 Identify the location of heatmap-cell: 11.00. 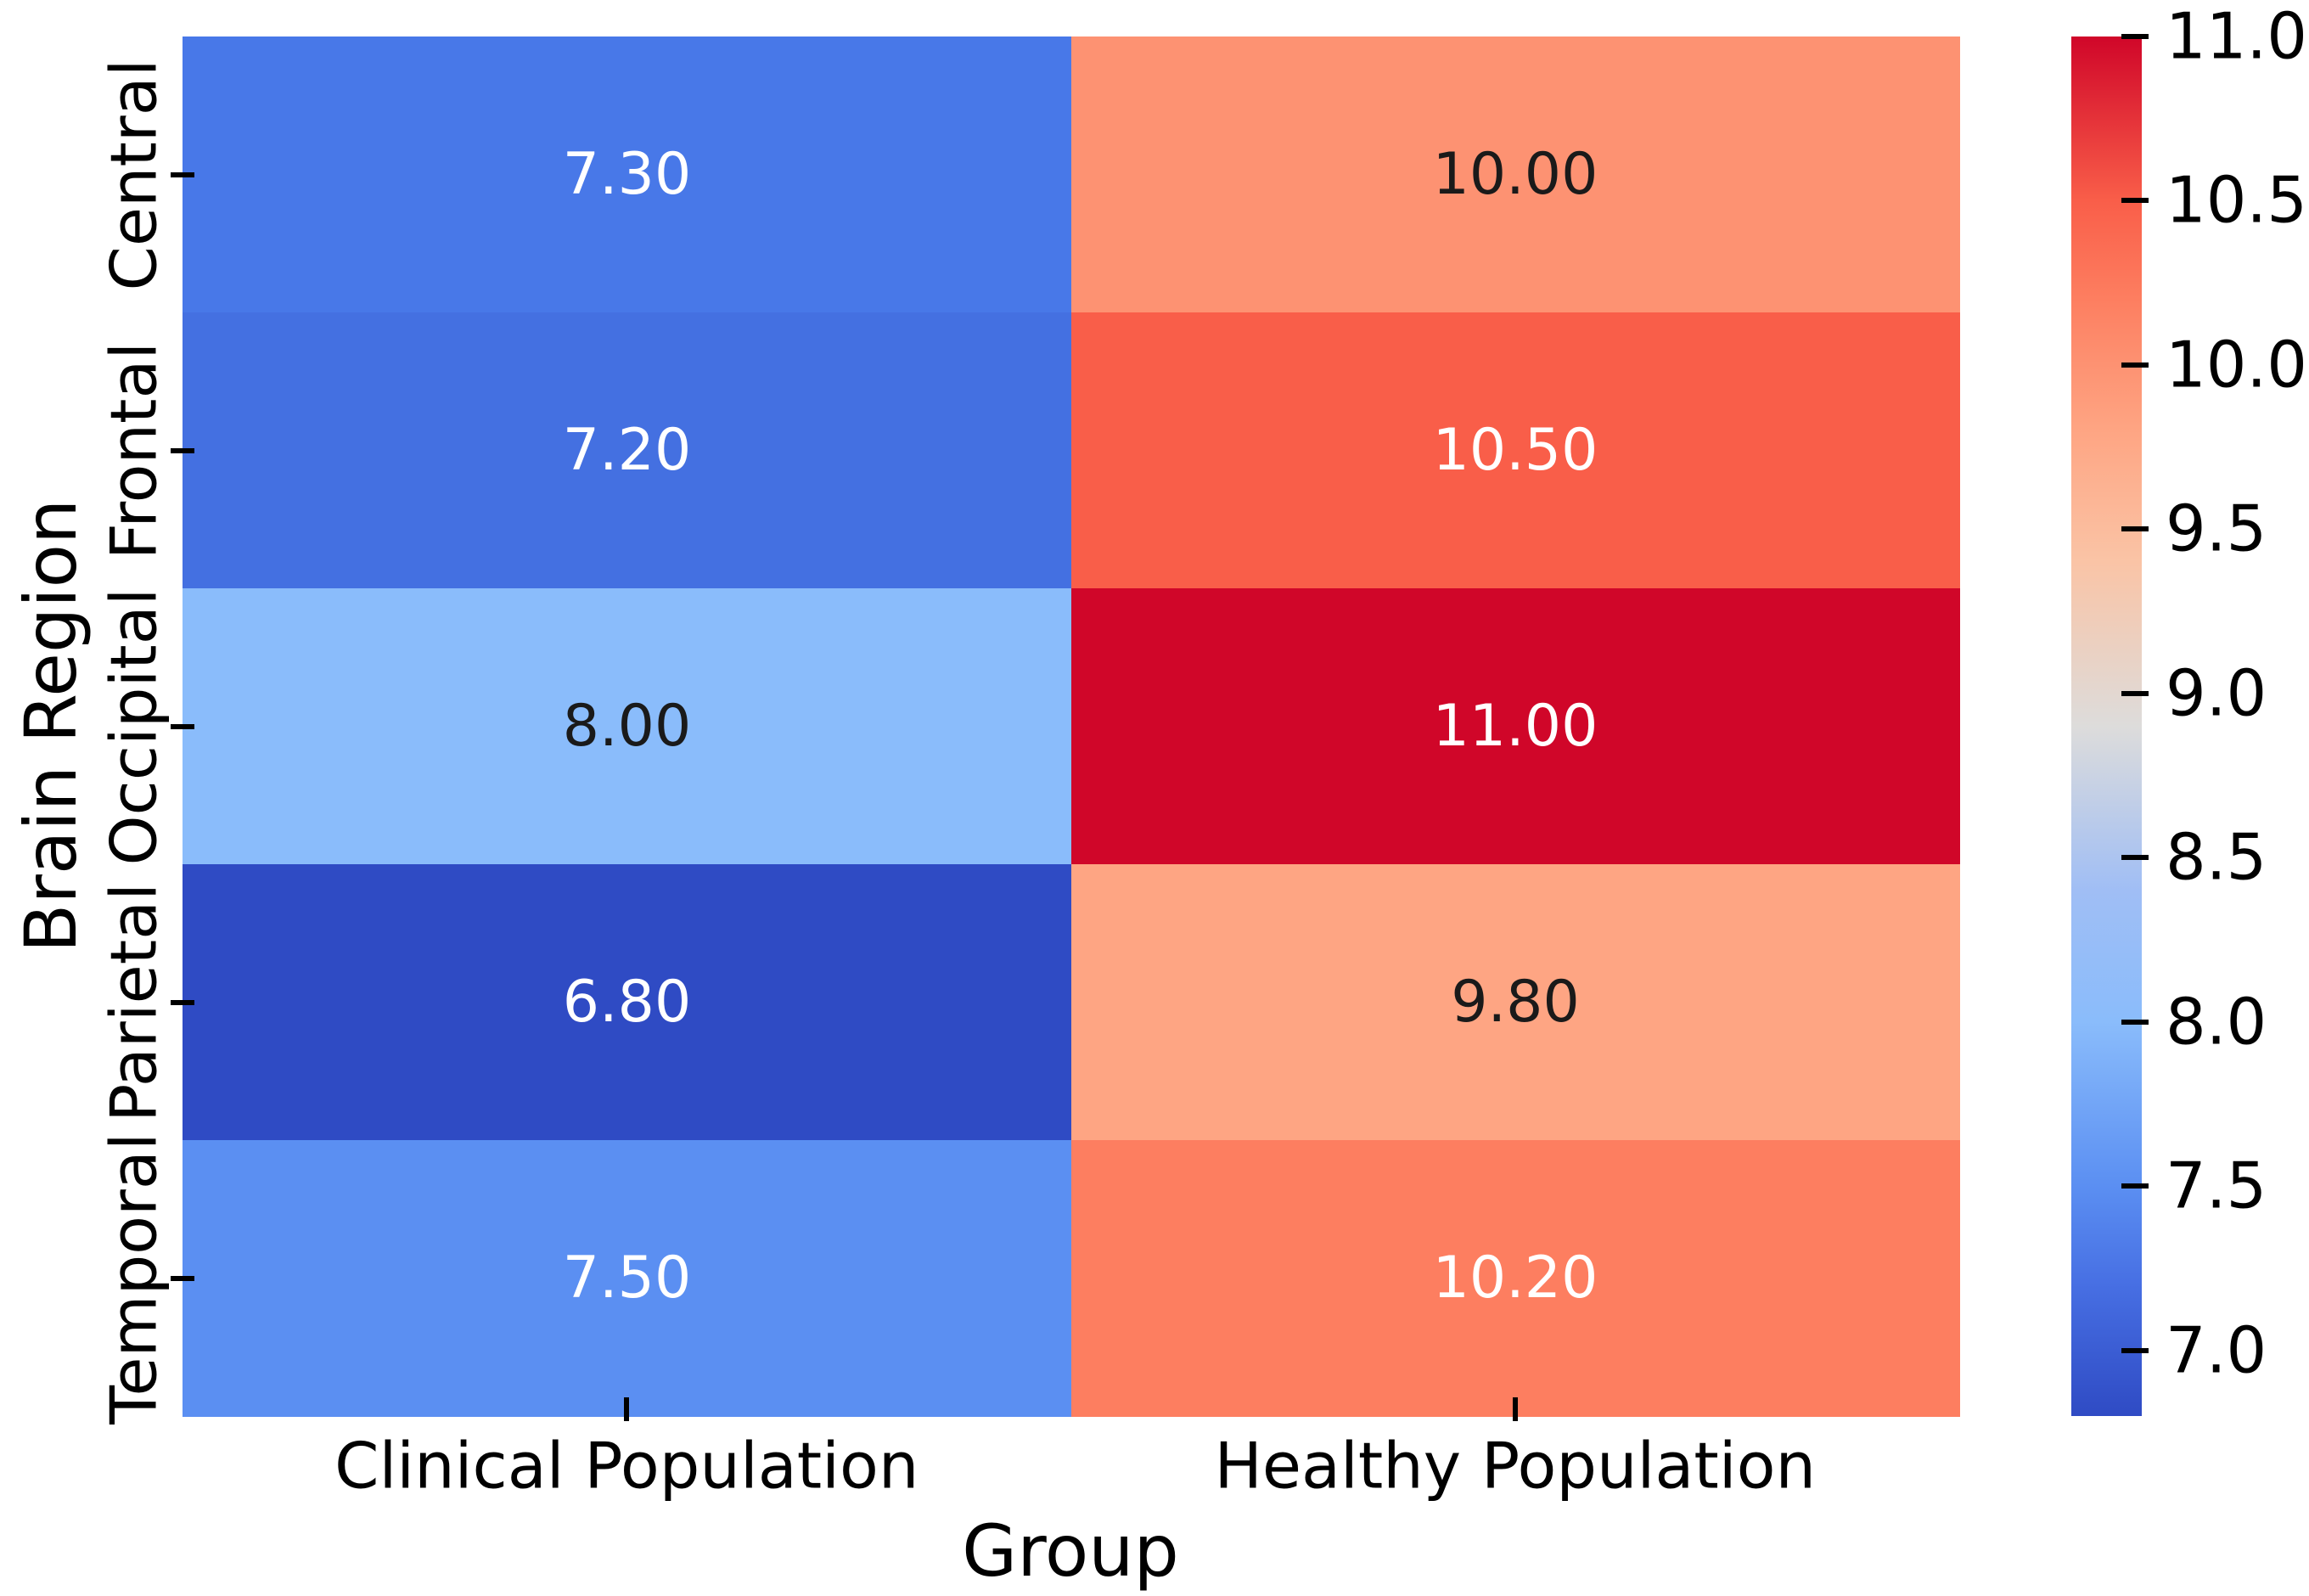
(1515, 726).